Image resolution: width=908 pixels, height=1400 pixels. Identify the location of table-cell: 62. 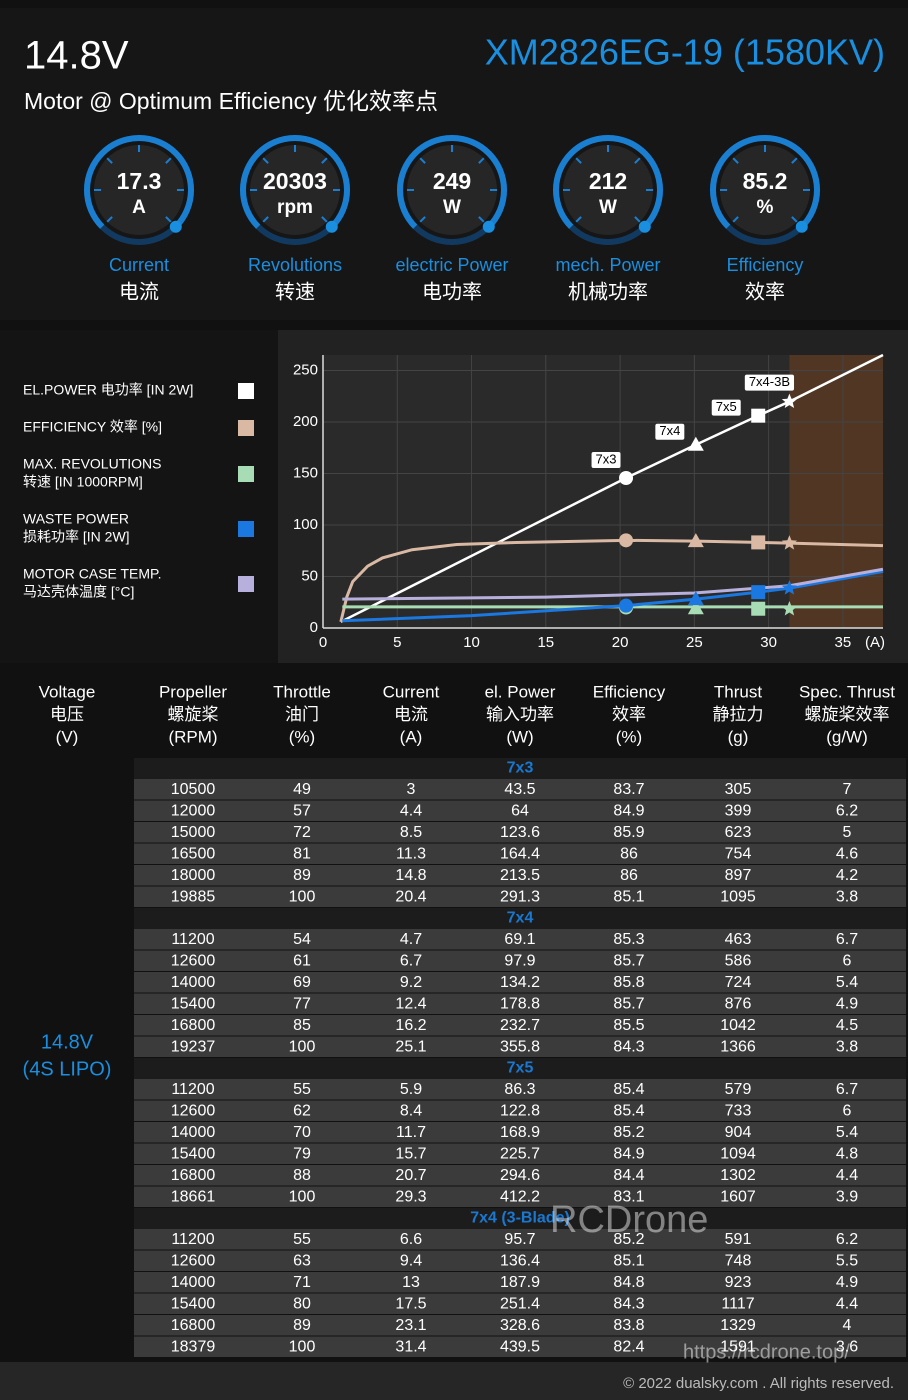
(302, 1110).